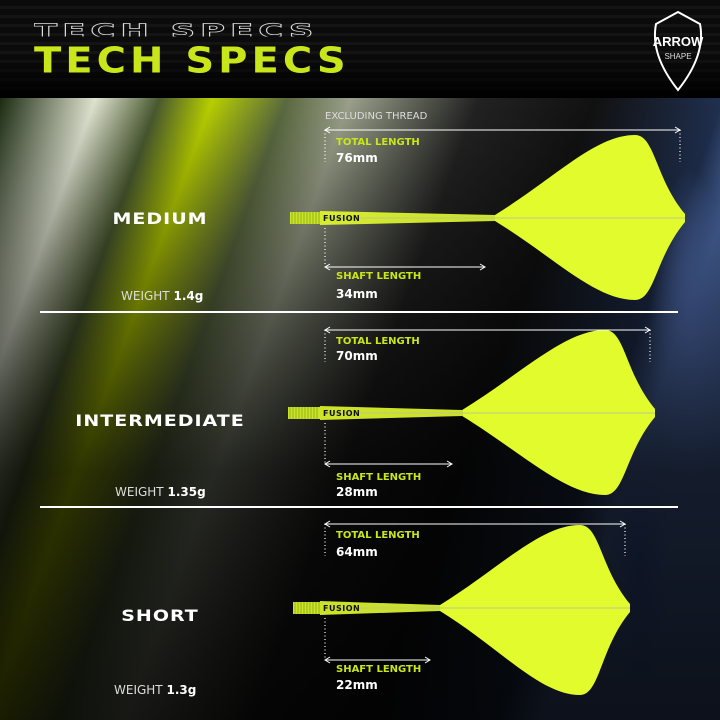 This screenshot has height=720, width=720. What do you see at coordinates (357, 492) in the screenshot?
I see `shaft-length-value: 28mm` at bounding box center [357, 492].